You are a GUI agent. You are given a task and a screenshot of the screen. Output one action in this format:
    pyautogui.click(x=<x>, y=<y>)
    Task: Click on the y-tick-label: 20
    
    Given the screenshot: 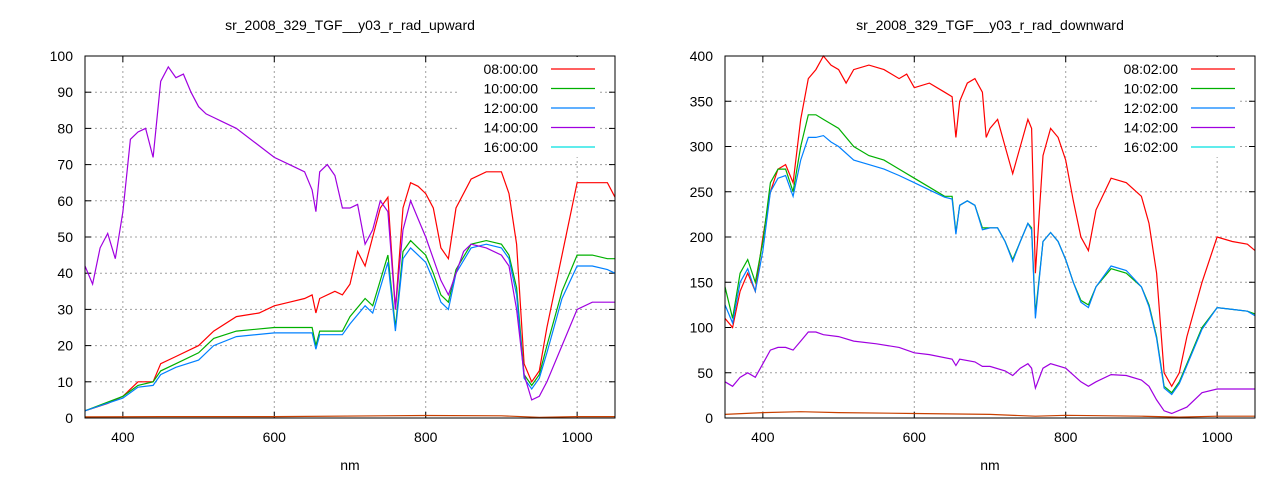 What is the action you would take?
    pyautogui.click(x=65, y=346)
    